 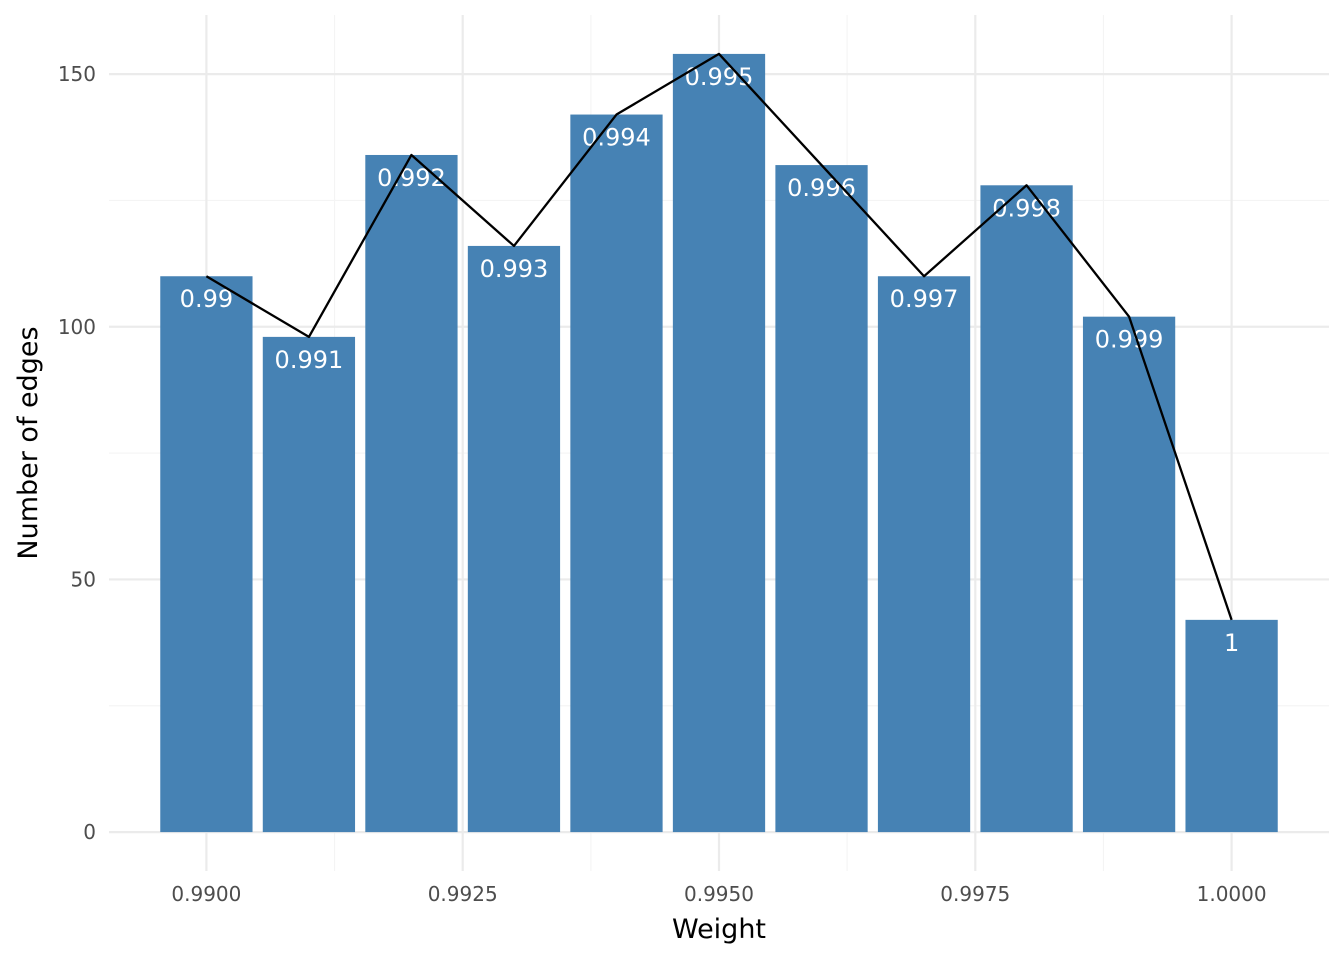 I want to click on y-tick-label: 150, so click(x=77, y=74).